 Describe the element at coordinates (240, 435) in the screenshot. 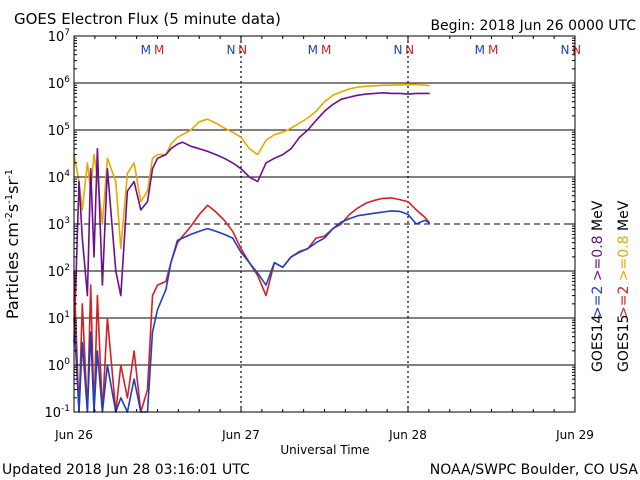

I see `x-tick-label: Jun 27` at that location.